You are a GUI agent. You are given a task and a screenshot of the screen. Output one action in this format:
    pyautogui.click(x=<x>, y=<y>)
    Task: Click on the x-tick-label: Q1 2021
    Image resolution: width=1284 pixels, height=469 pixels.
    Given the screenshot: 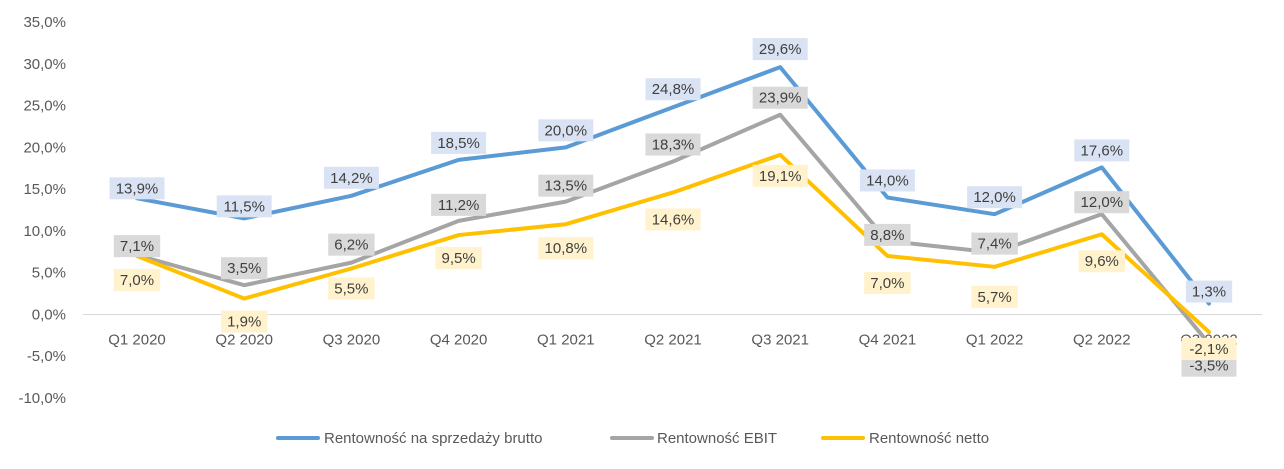 What is the action you would take?
    pyautogui.click(x=566, y=339)
    